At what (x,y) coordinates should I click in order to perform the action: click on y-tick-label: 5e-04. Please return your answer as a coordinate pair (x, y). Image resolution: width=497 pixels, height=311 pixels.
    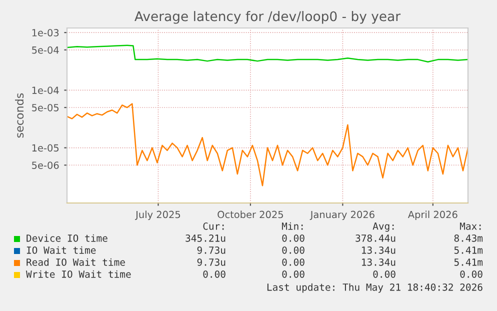
    Looking at the image, I should click on (45, 50).